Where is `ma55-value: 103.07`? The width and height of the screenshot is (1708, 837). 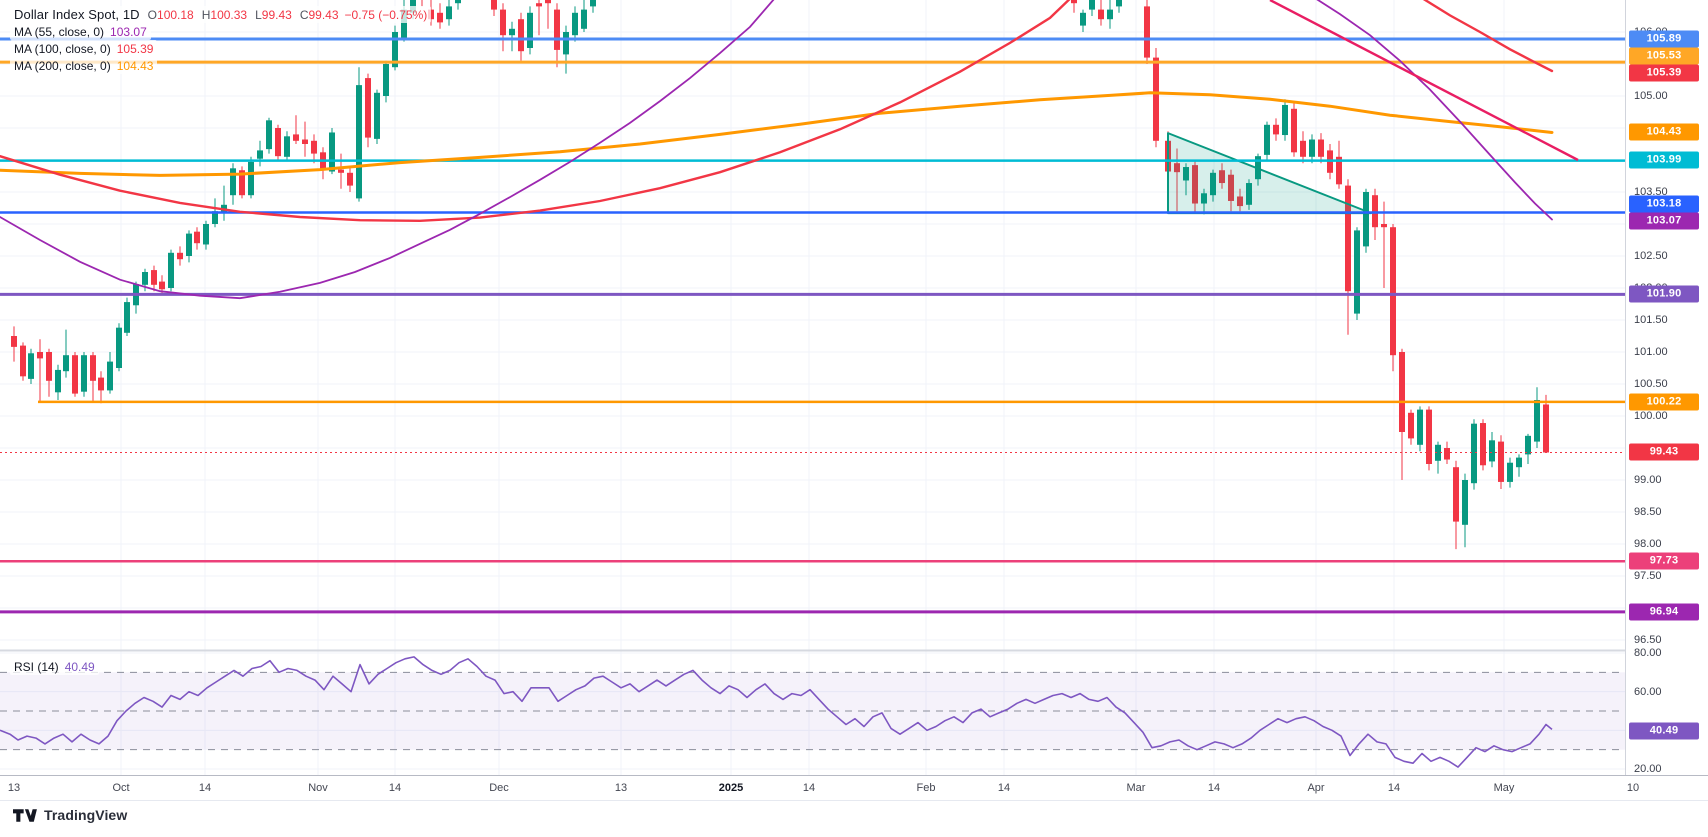
ma55-value: 103.07 is located at coordinates (128, 31).